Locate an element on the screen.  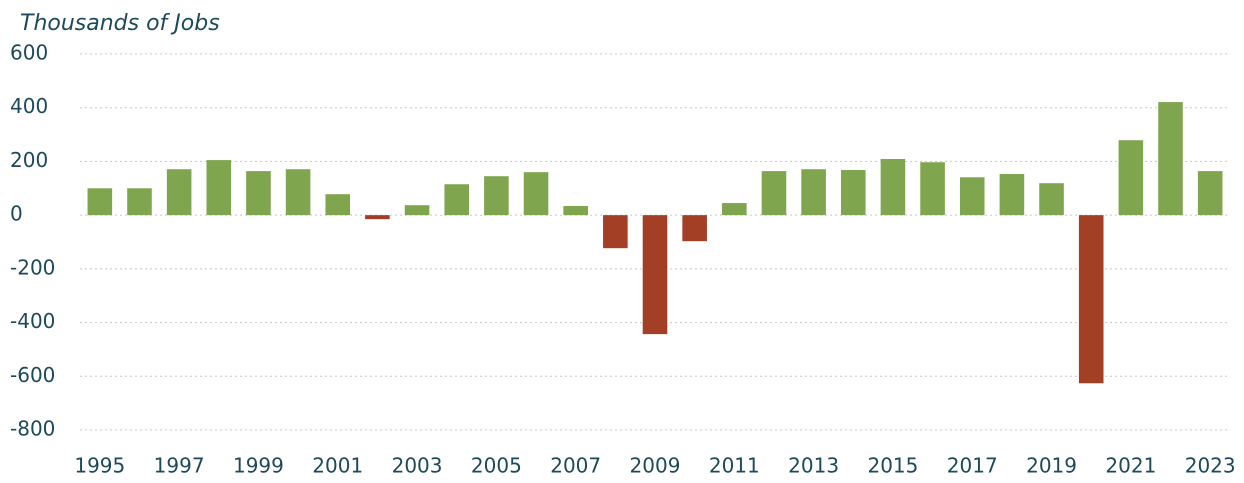
y-tick-label: -600 is located at coordinates (32, 375).